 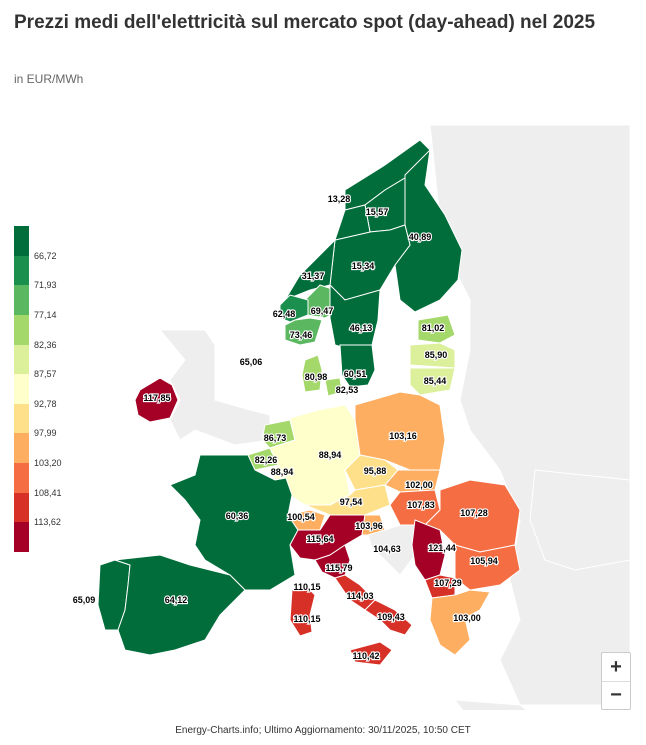 I want to click on region-CH, so click(x=306, y=520).